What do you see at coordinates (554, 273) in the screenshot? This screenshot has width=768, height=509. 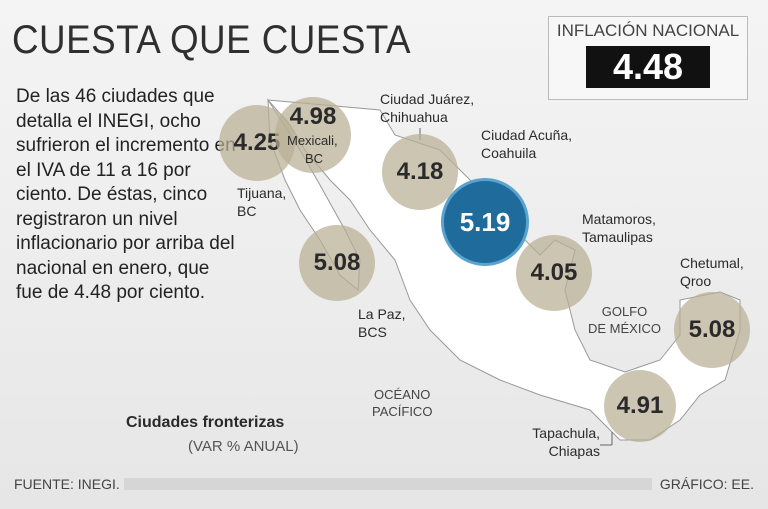 I see `city-bubble-matamoros: 4.05` at bounding box center [554, 273].